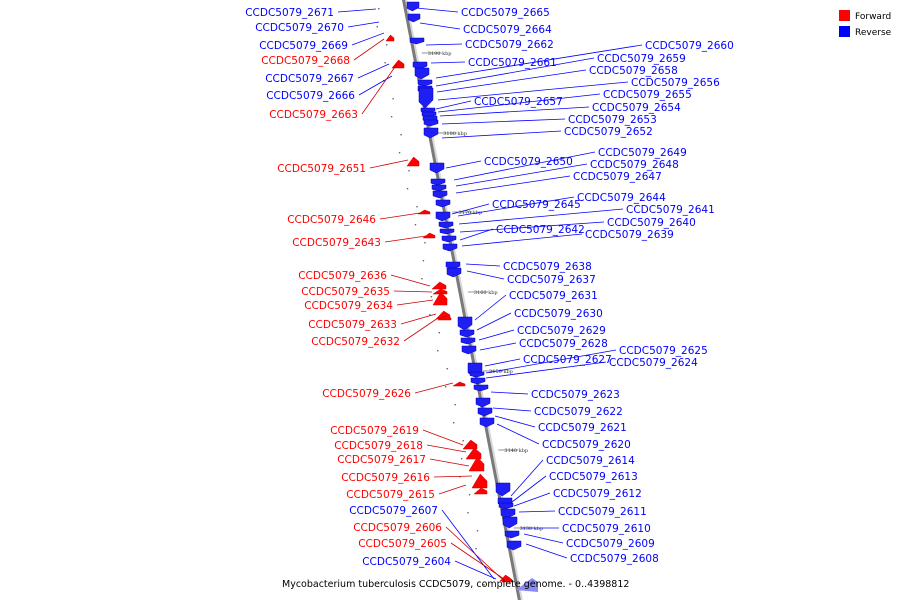 Image resolution: width=900 pixels, height=600 pixels. What do you see at coordinates (289, 13) in the screenshot?
I see `gene-label: CCDC5079_2671` at bounding box center [289, 13].